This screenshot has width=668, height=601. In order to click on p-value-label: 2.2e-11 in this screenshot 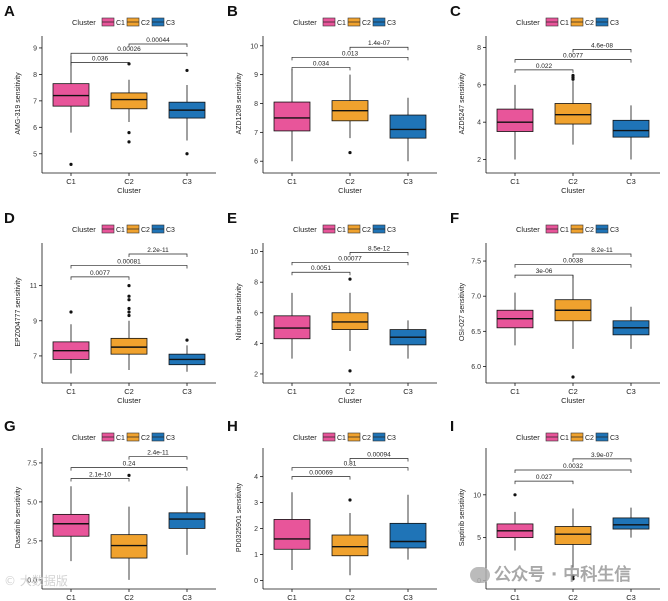, I will do `click(158, 250)`.